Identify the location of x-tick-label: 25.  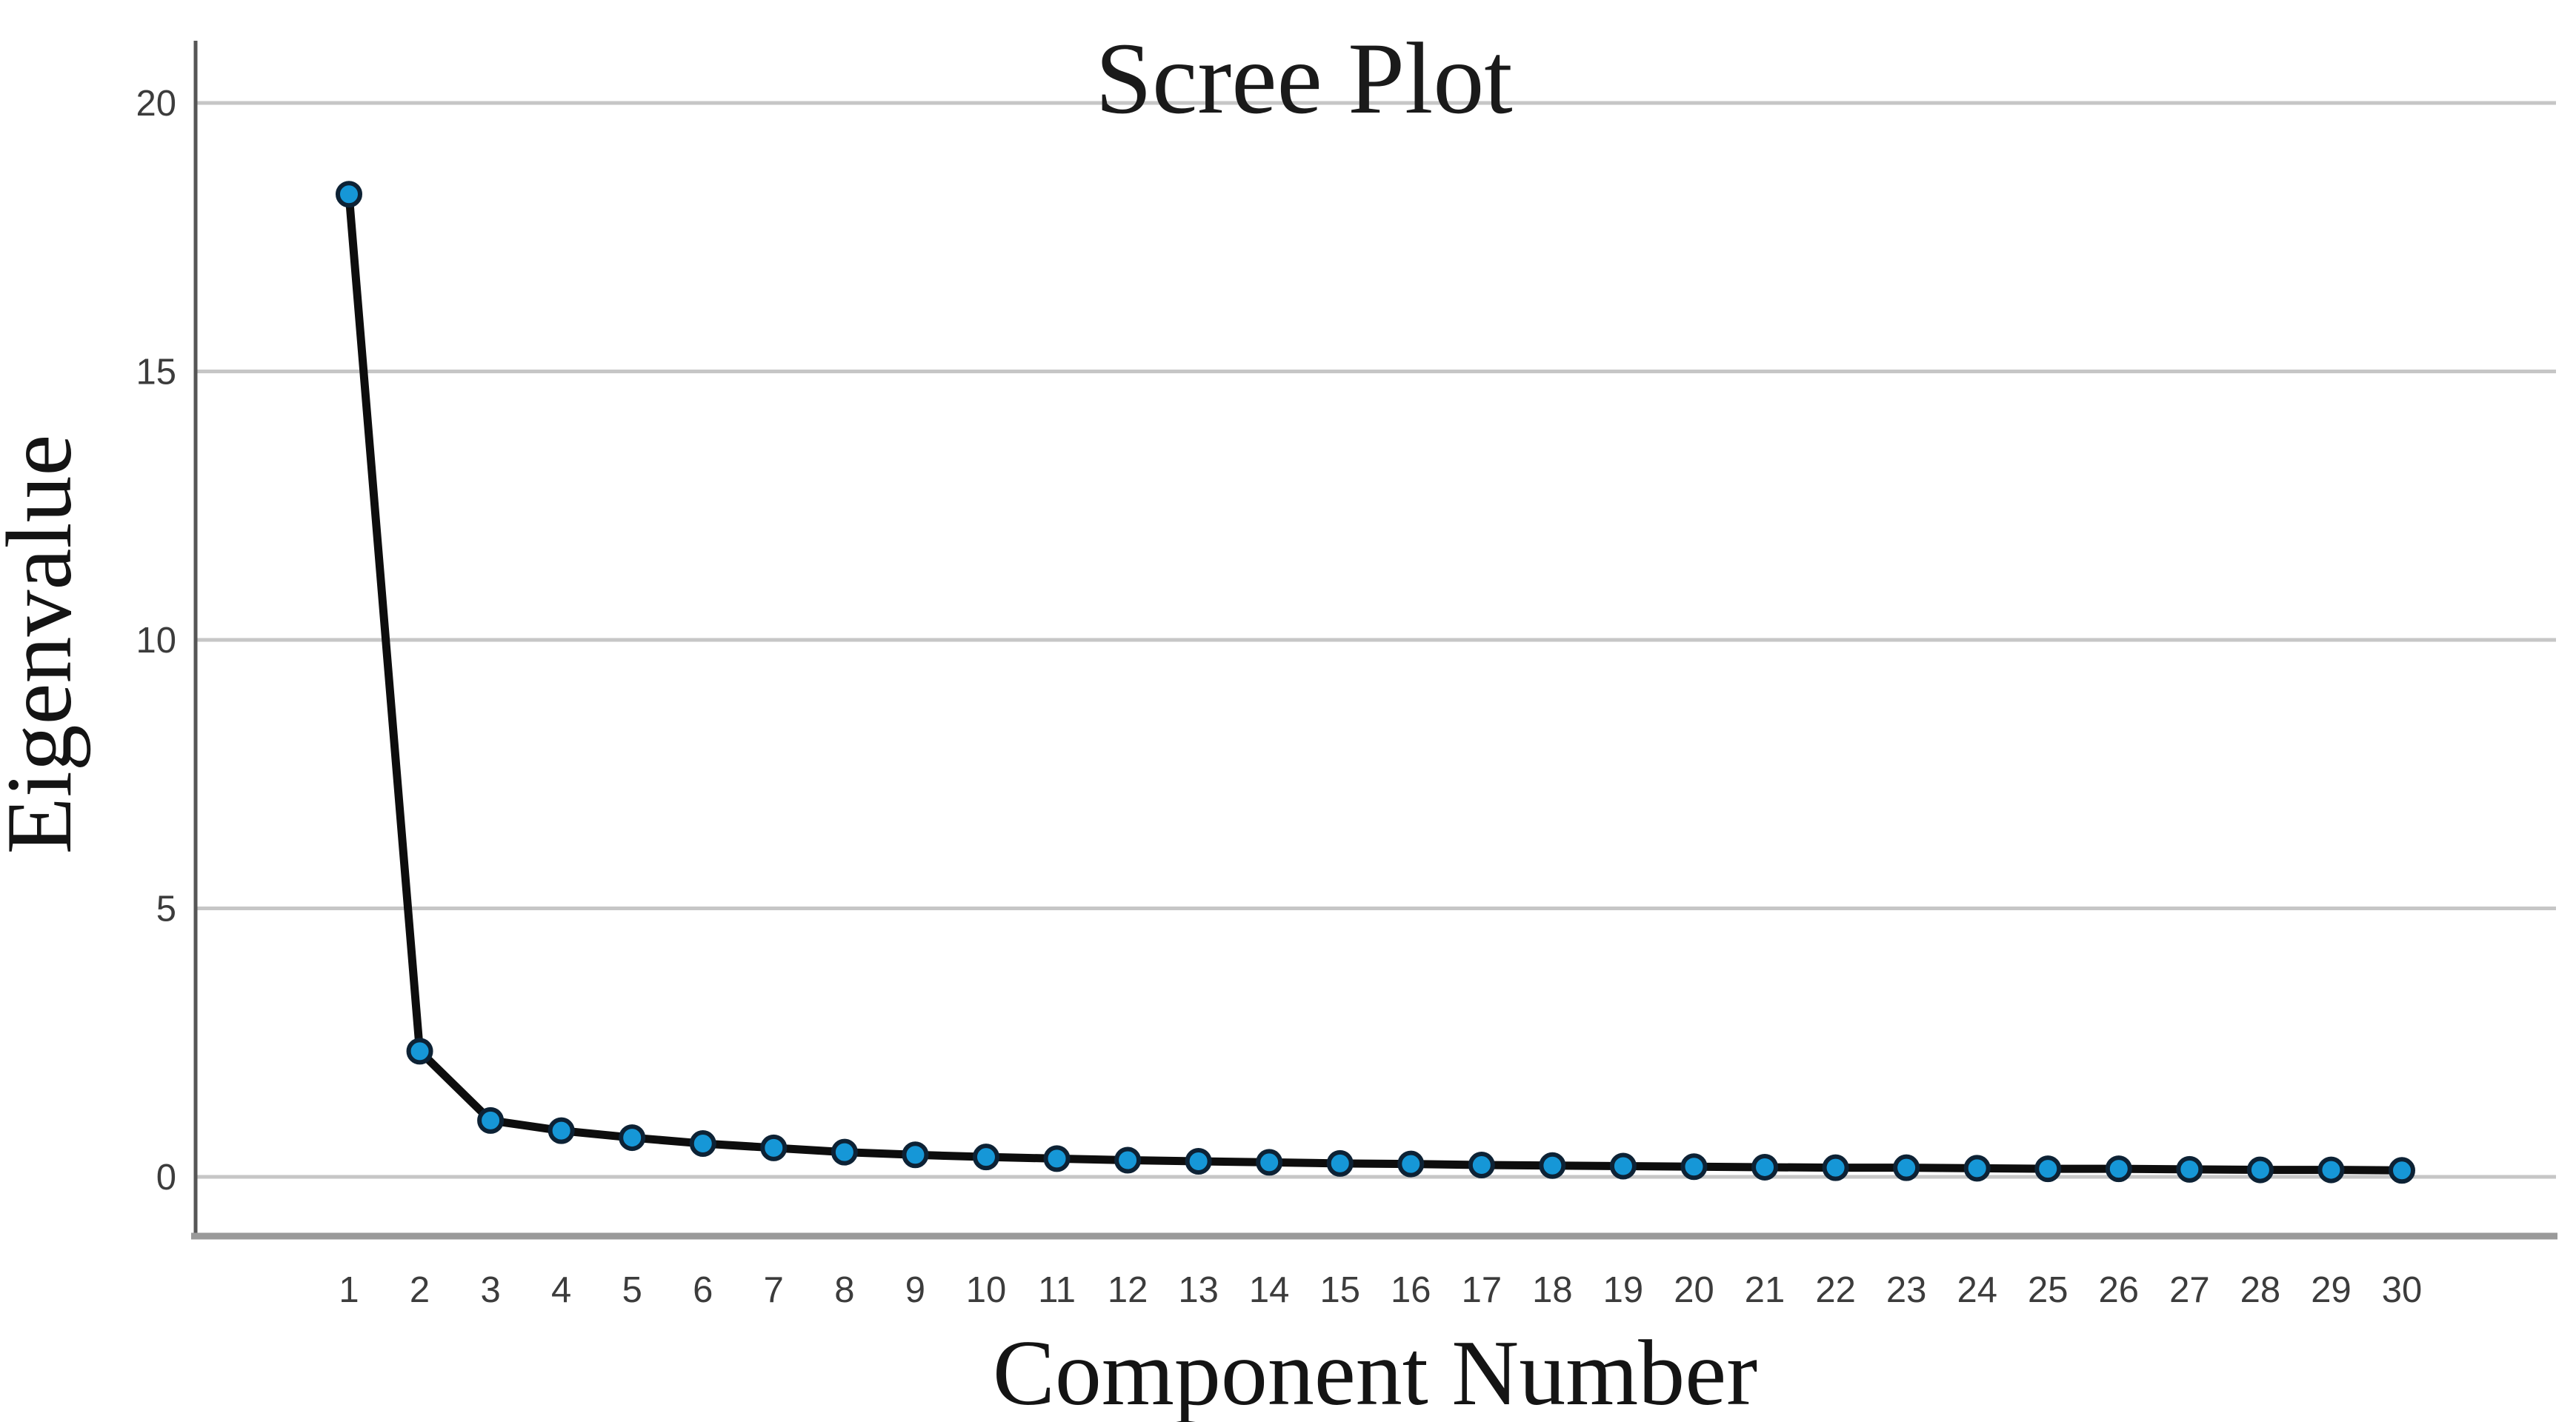
(2048, 1290).